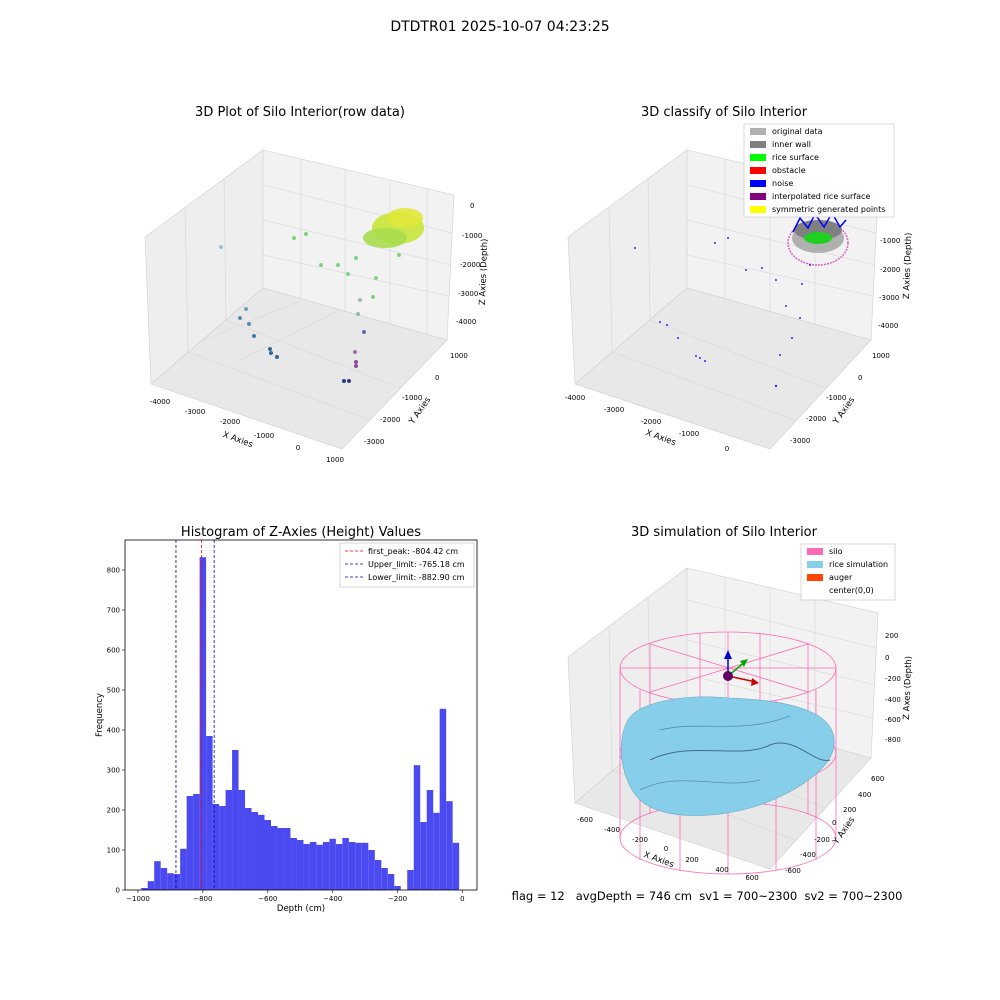 This screenshot has width=1000, height=1000. I want to click on rice-simulation-surface, so click(727, 756).